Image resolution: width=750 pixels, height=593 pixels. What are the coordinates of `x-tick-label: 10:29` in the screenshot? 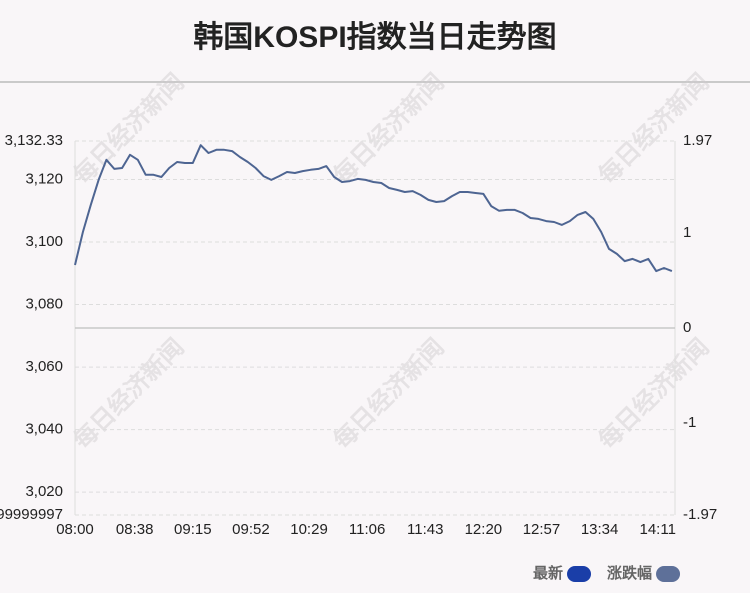 It's located at (309, 529).